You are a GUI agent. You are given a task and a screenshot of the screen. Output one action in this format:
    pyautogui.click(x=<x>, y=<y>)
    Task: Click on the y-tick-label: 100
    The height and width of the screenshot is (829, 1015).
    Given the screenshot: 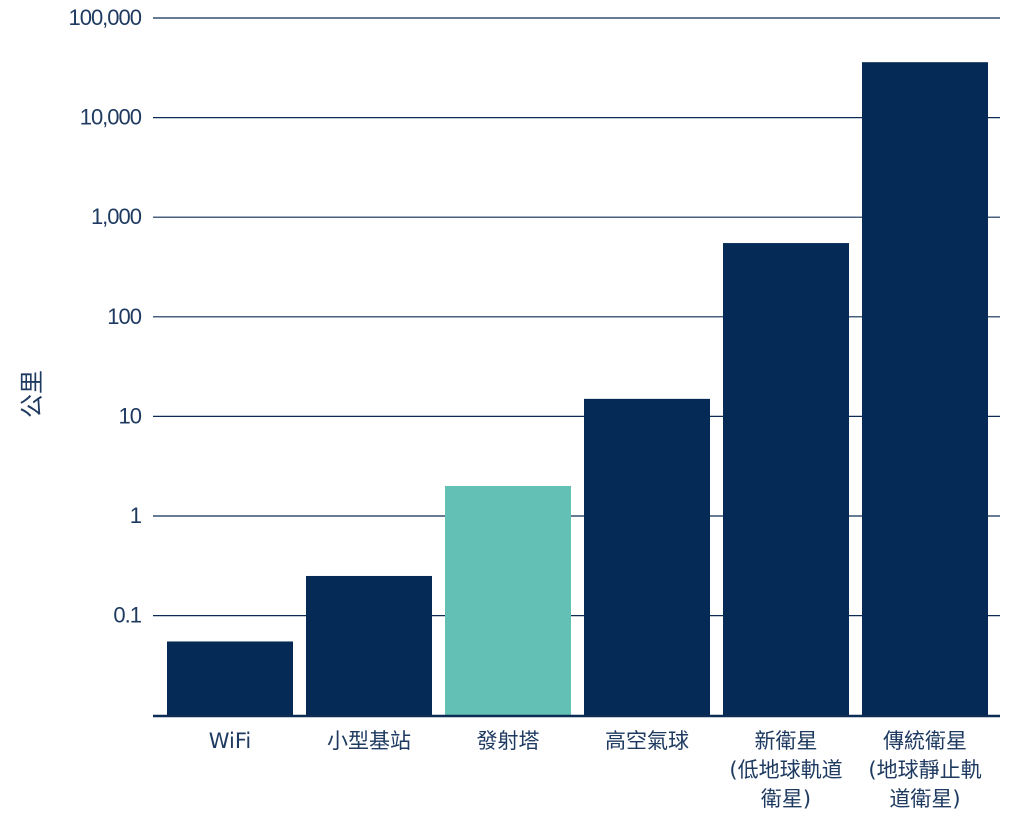 What is the action you would take?
    pyautogui.click(x=124, y=316)
    